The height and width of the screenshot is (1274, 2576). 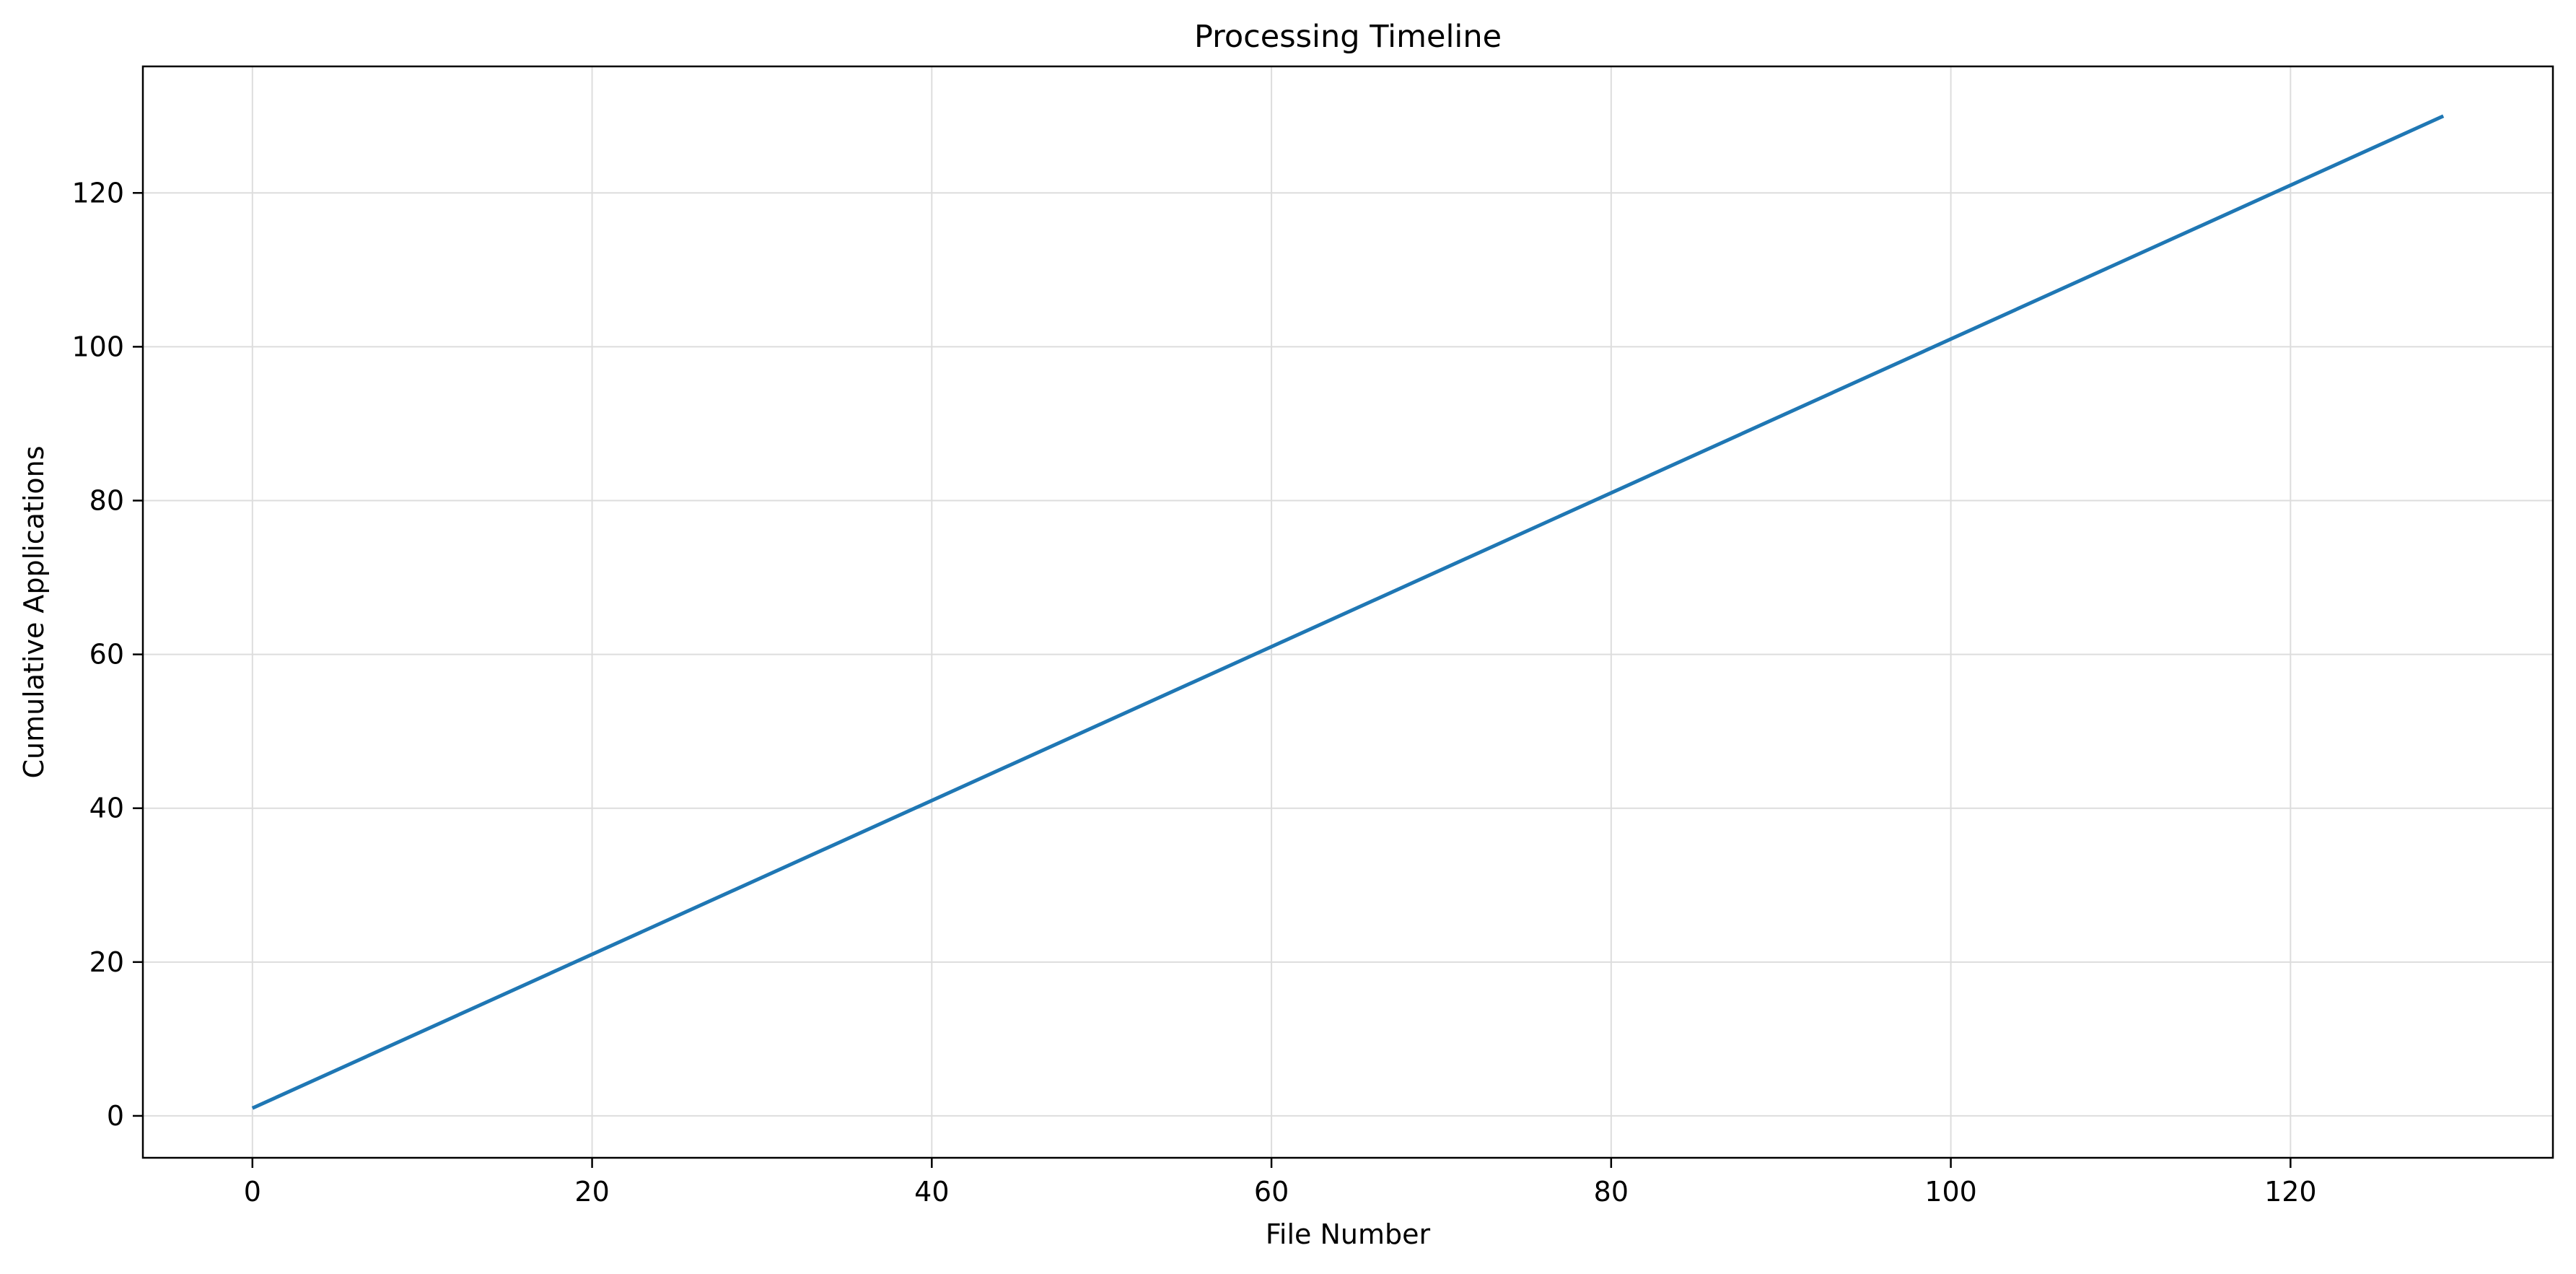 I want to click on x-tick-label: 80, so click(x=1611, y=1192).